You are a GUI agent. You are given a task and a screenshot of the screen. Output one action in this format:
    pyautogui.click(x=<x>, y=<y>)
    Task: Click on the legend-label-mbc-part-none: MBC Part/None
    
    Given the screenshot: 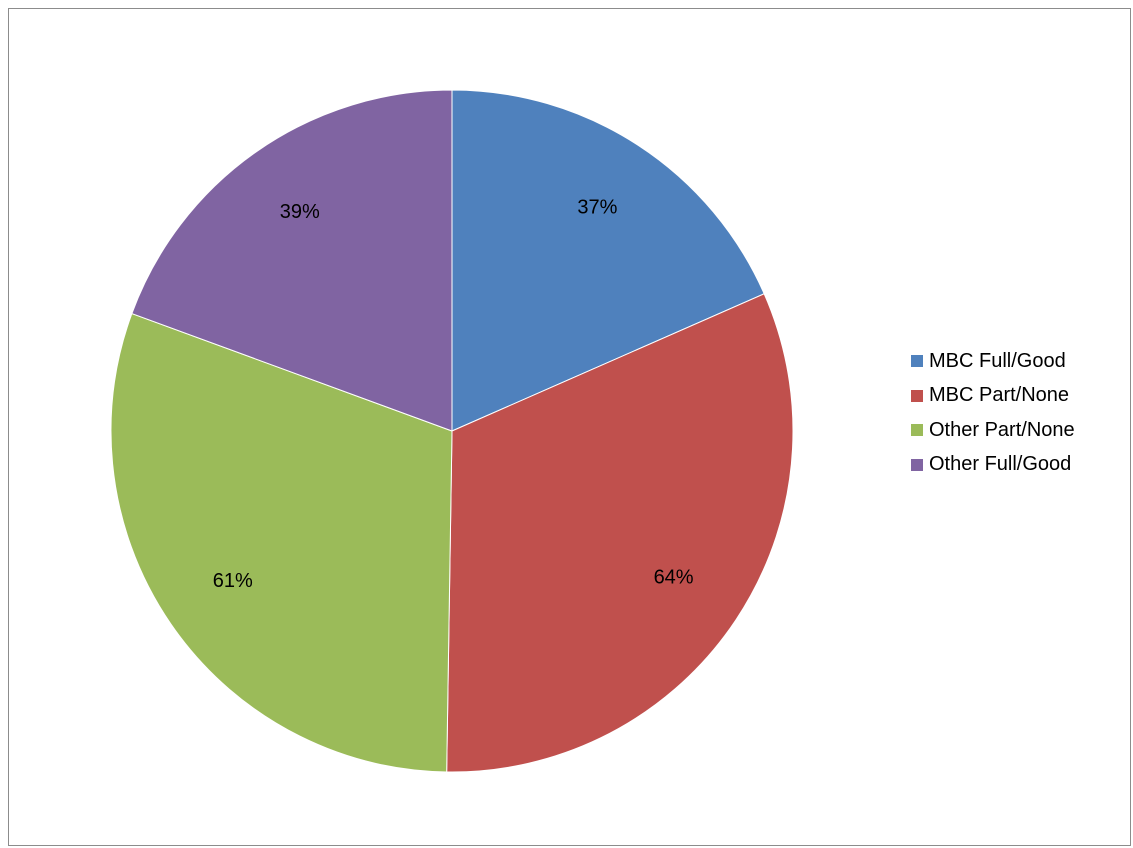 What is the action you would take?
    pyautogui.click(x=999, y=395)
    